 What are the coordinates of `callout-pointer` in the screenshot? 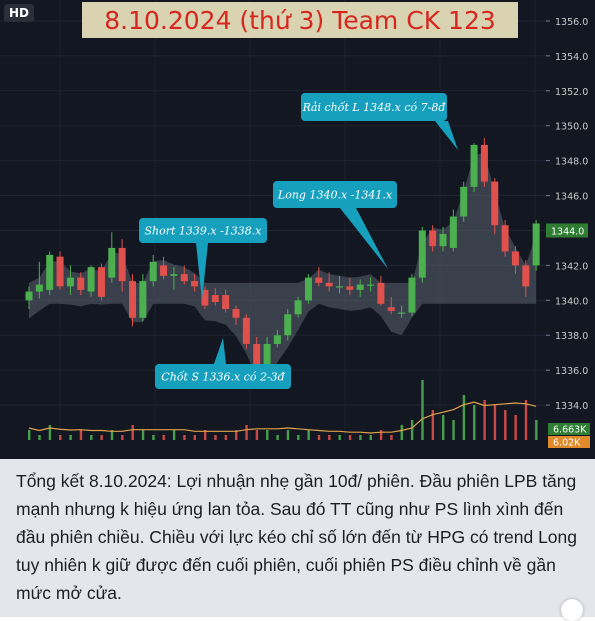 It's located at (446, 135).